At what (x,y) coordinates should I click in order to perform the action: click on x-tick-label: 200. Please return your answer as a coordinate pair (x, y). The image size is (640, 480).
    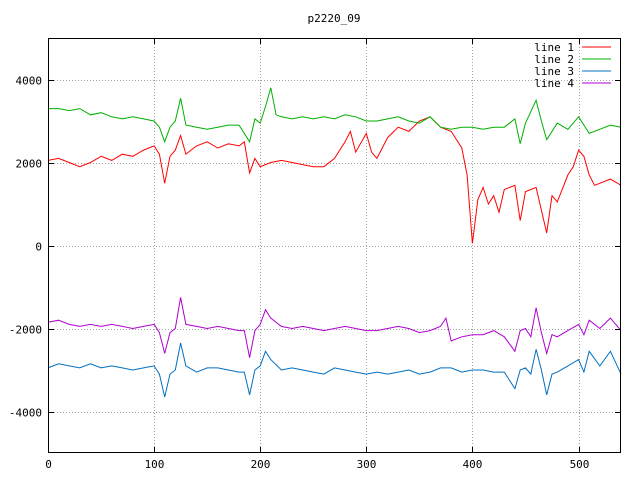
    Looking at the image, I should click on (261, 464).